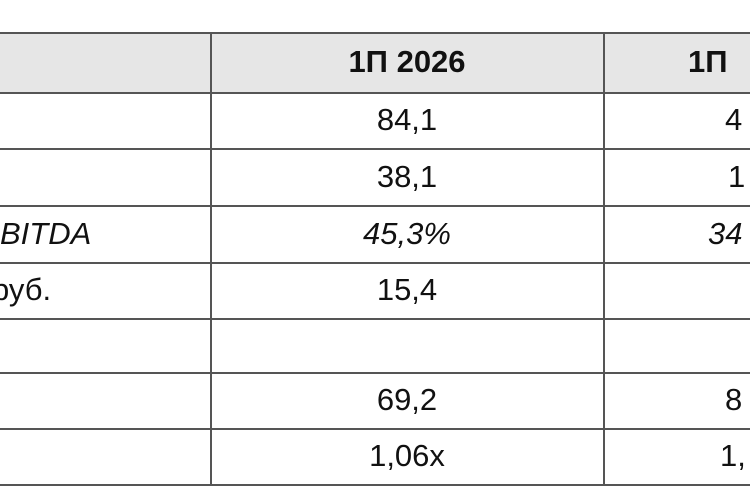 The height and width of the screenshot is (500, 750). I want to click on cell-value: 84,1, so click(407, 119).